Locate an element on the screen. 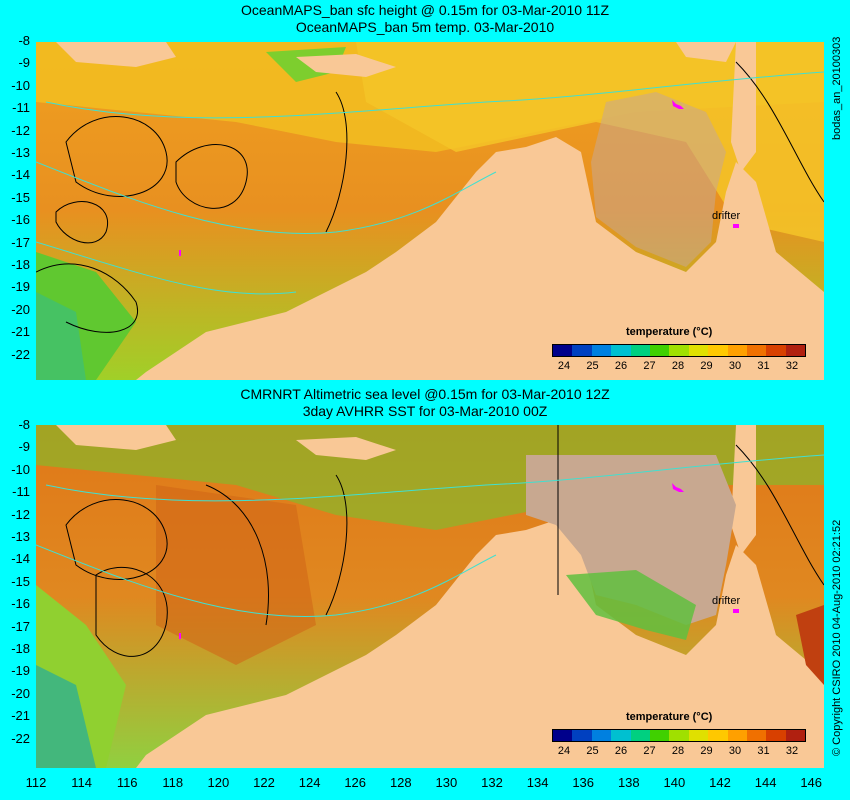 This screenshot has width=850, height=800. lat-tick-label: -16 is located at coordinates (20, 604).